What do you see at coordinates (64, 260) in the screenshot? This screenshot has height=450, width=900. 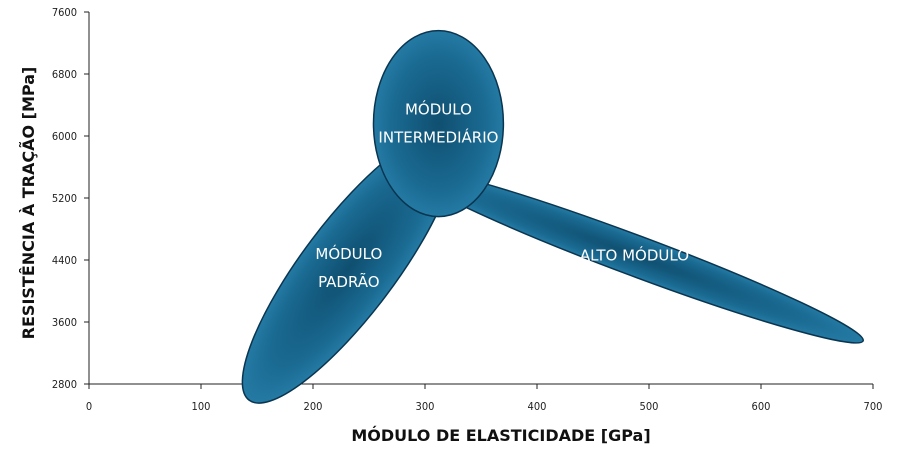 I see `y-tick-label: 4400` at bounding box center [64, 260].